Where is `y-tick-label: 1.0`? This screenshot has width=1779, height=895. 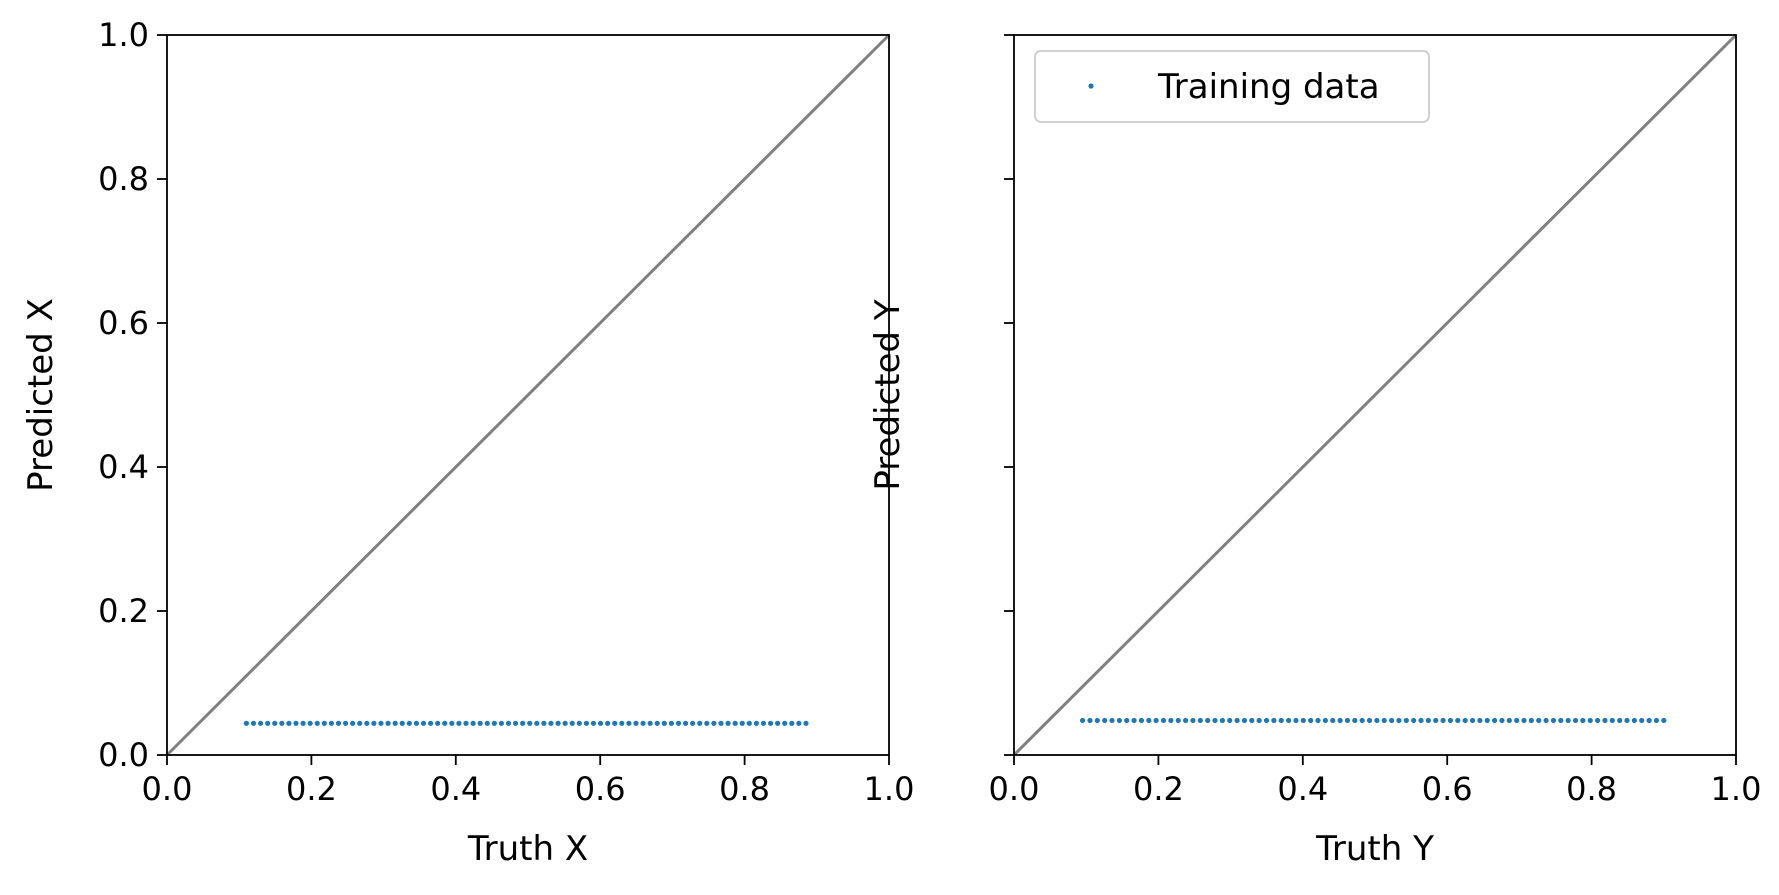 y-tick-label: 1.0 is located at coordinates (123, 35).